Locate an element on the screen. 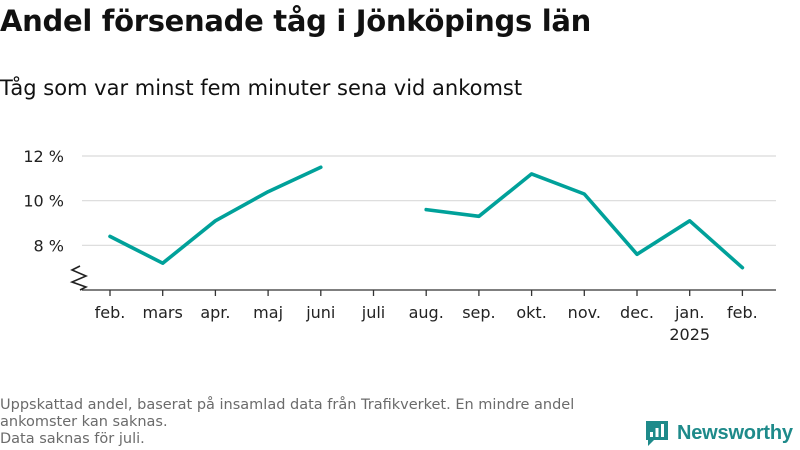 This screenshot has height=450, width=800. x-tick-label: sep. is located at coordinates (478, 312).